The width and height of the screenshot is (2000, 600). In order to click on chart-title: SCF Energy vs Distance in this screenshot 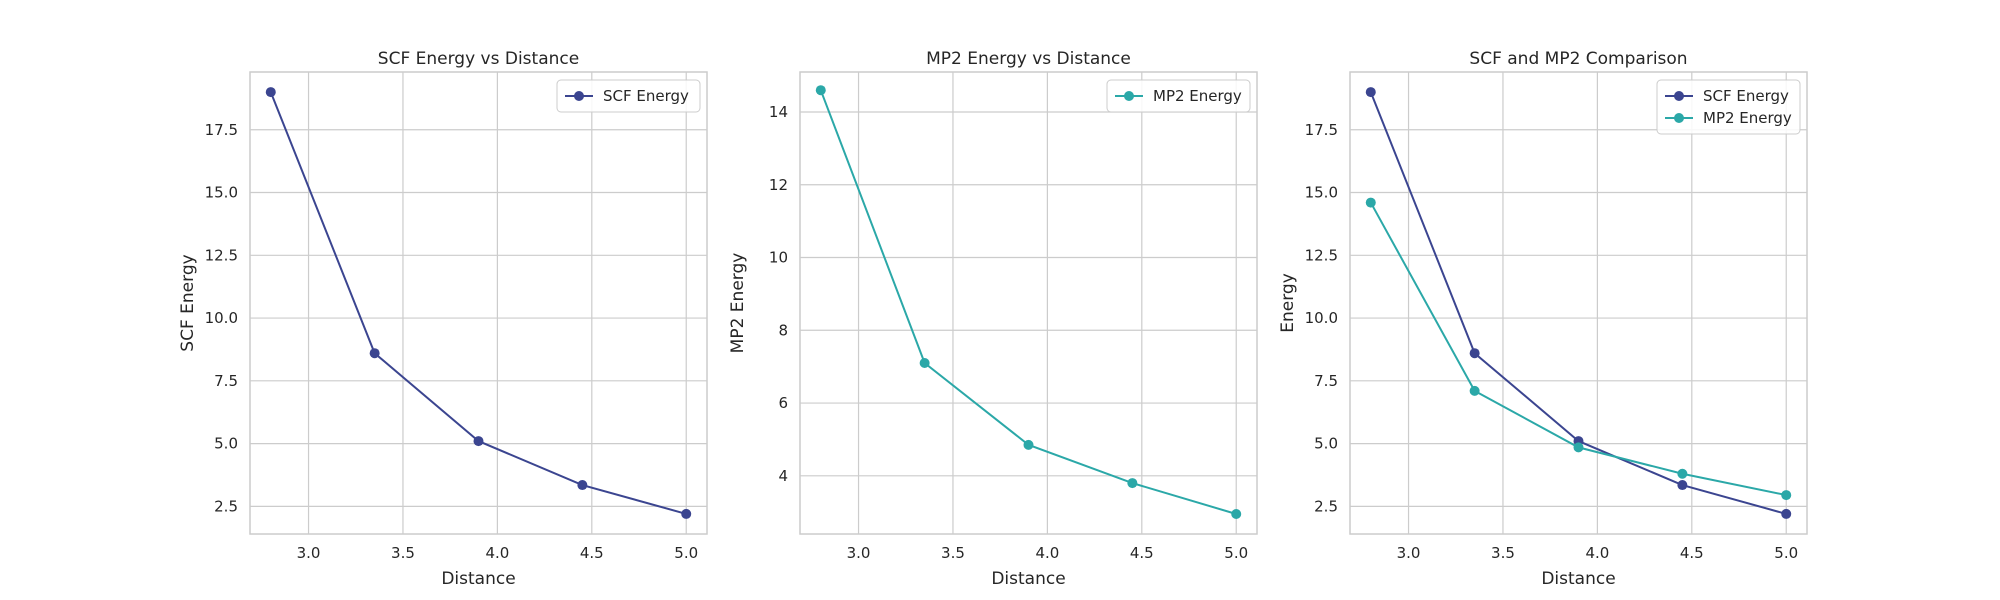, I will do `click(478, 59)`.